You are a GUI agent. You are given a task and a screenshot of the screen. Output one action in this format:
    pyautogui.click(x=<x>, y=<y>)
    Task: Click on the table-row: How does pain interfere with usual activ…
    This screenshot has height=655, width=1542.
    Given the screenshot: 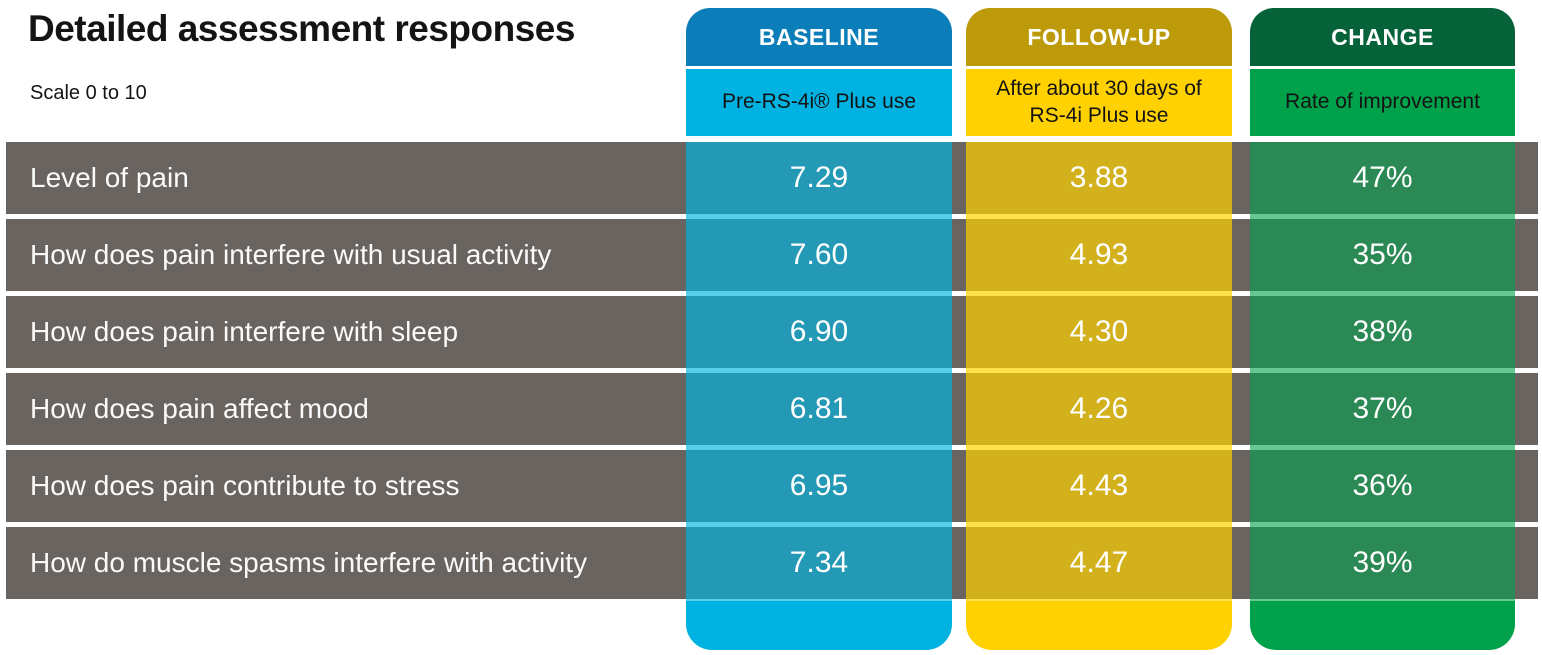 What is the action you would take?
    pyautogui.click(x=772, y=255)
    